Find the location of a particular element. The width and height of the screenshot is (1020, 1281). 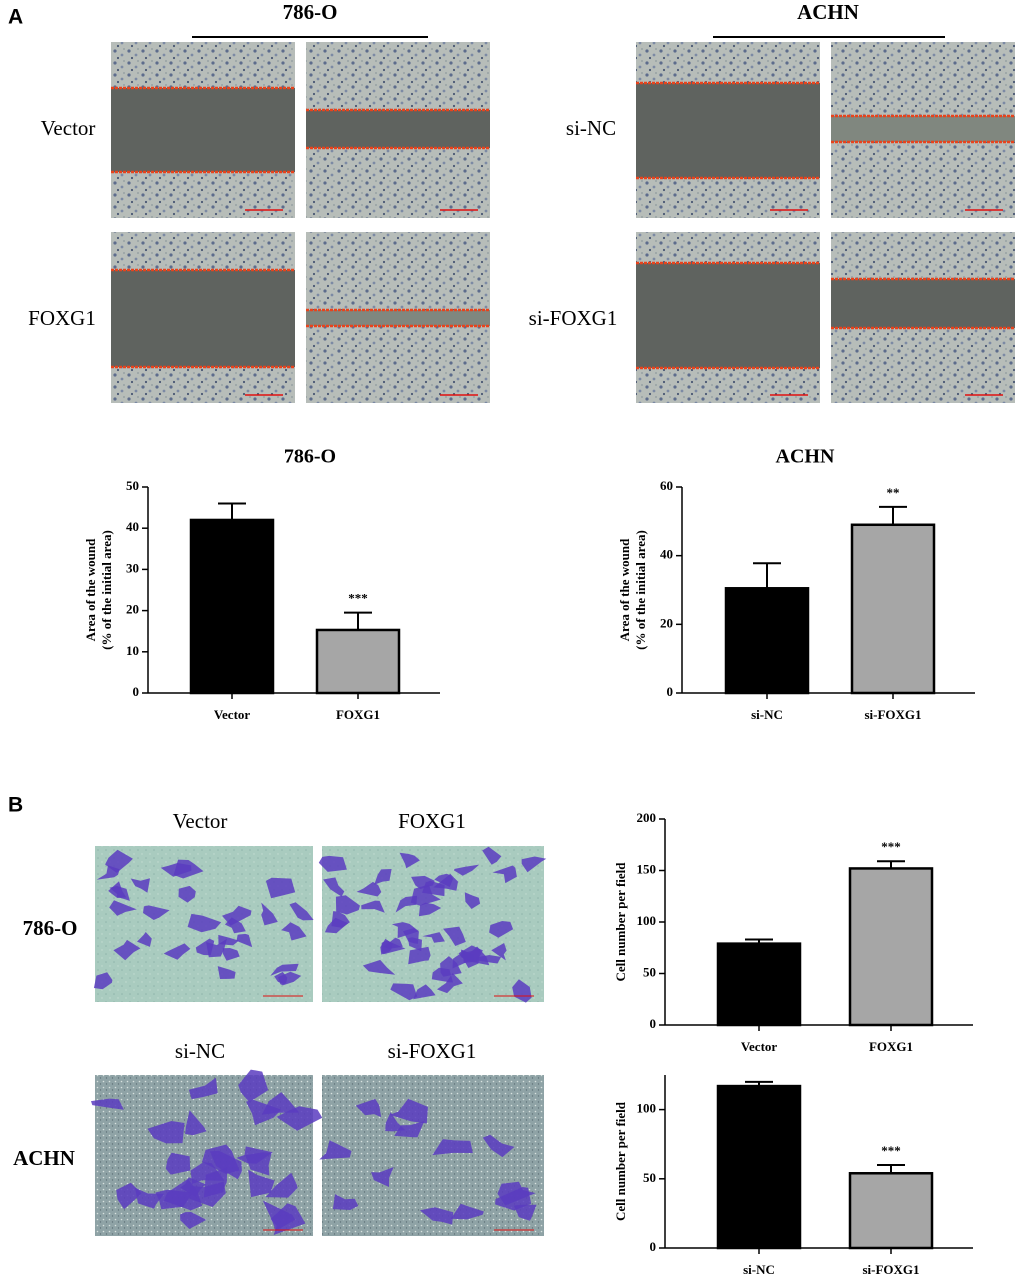

y-tick-label: 100 is located at coordinates (647, 920).